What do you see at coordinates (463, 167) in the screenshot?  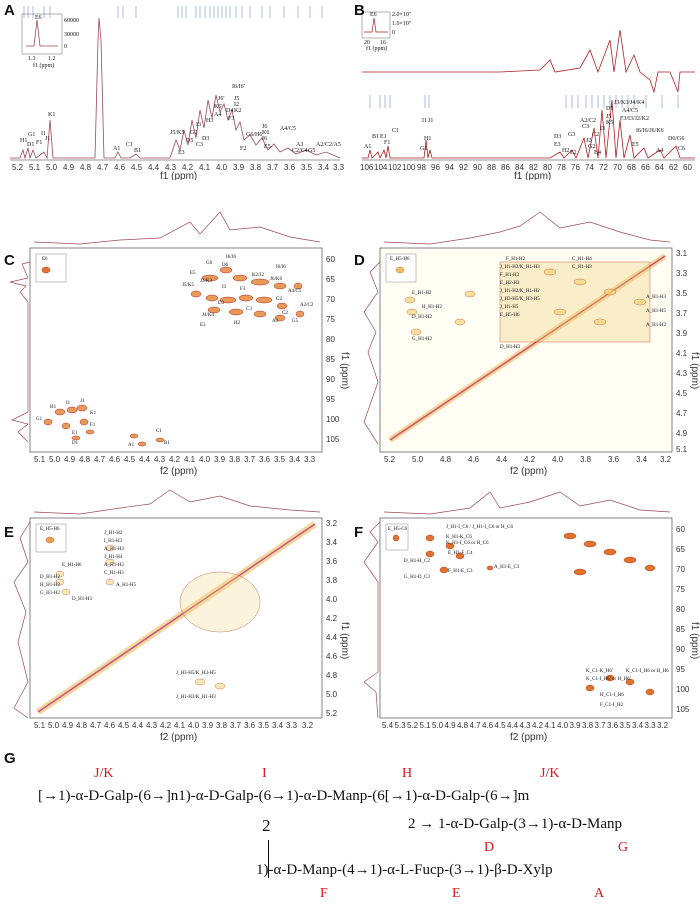 I see `panel-b-tick-7: 92` at bounding box center [463, 167].